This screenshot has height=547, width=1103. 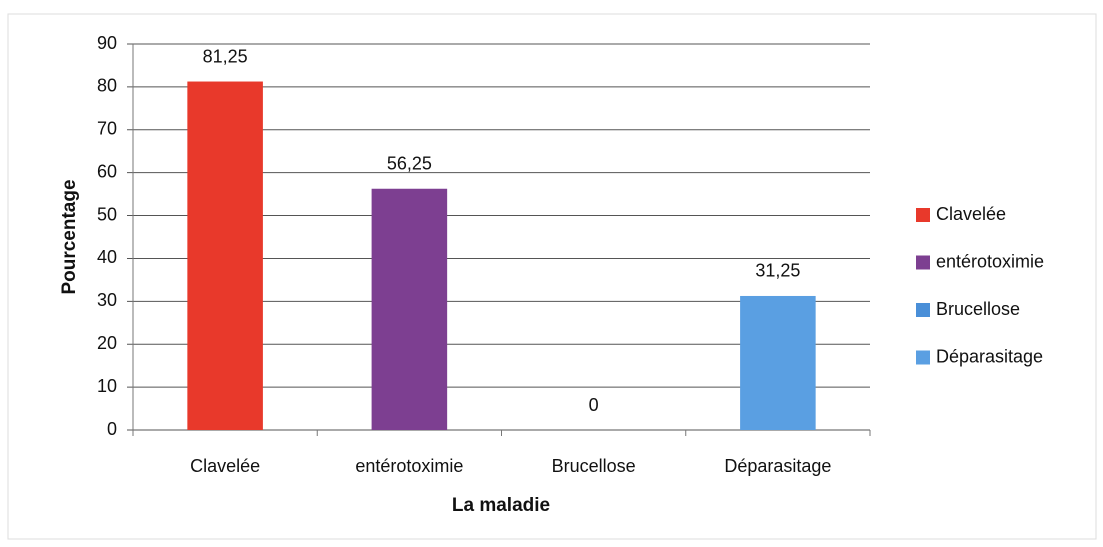 I want to click on y-tick-label: 10, so click(x=107, y=386).